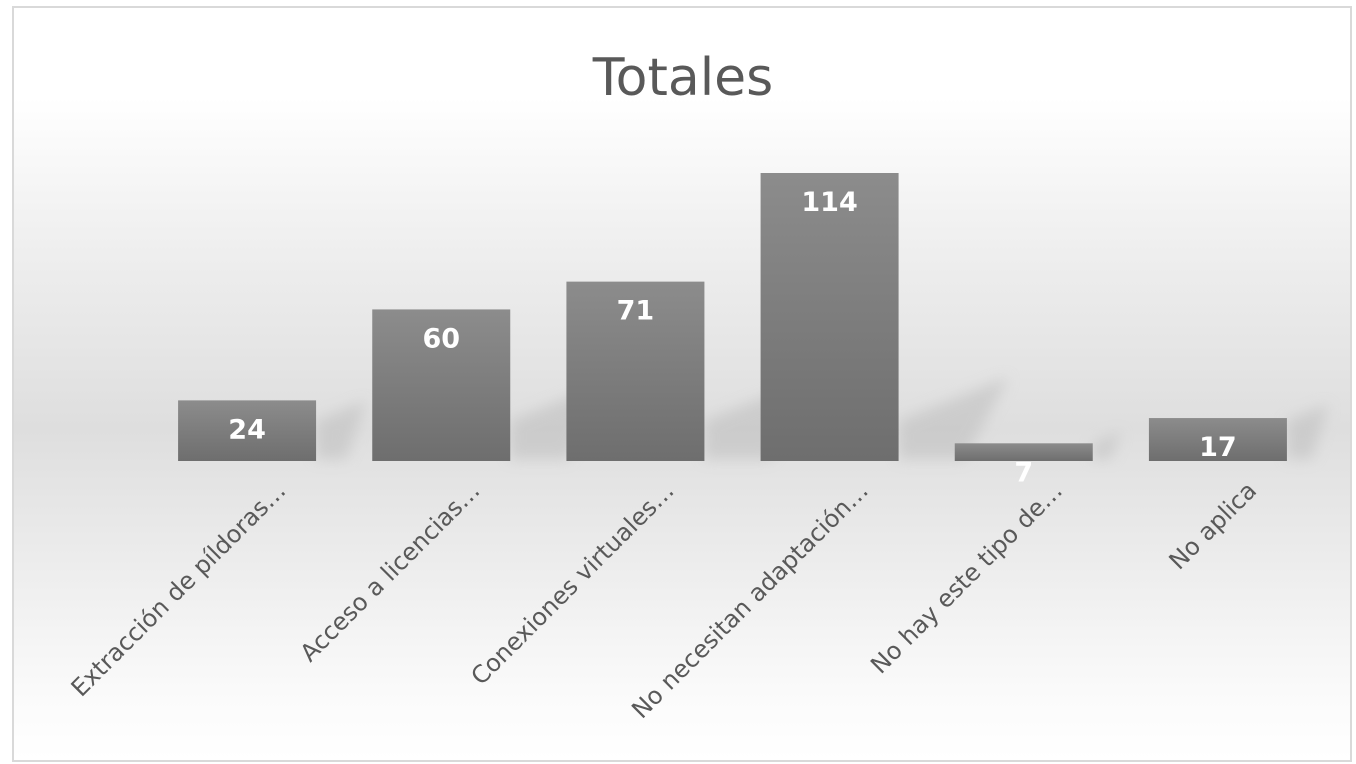 The image size is (1356, 764). What do you see at coordinates (829, 202) in the screenshot?
I see `data-label-4: 114` at bounding box center [829, 202].